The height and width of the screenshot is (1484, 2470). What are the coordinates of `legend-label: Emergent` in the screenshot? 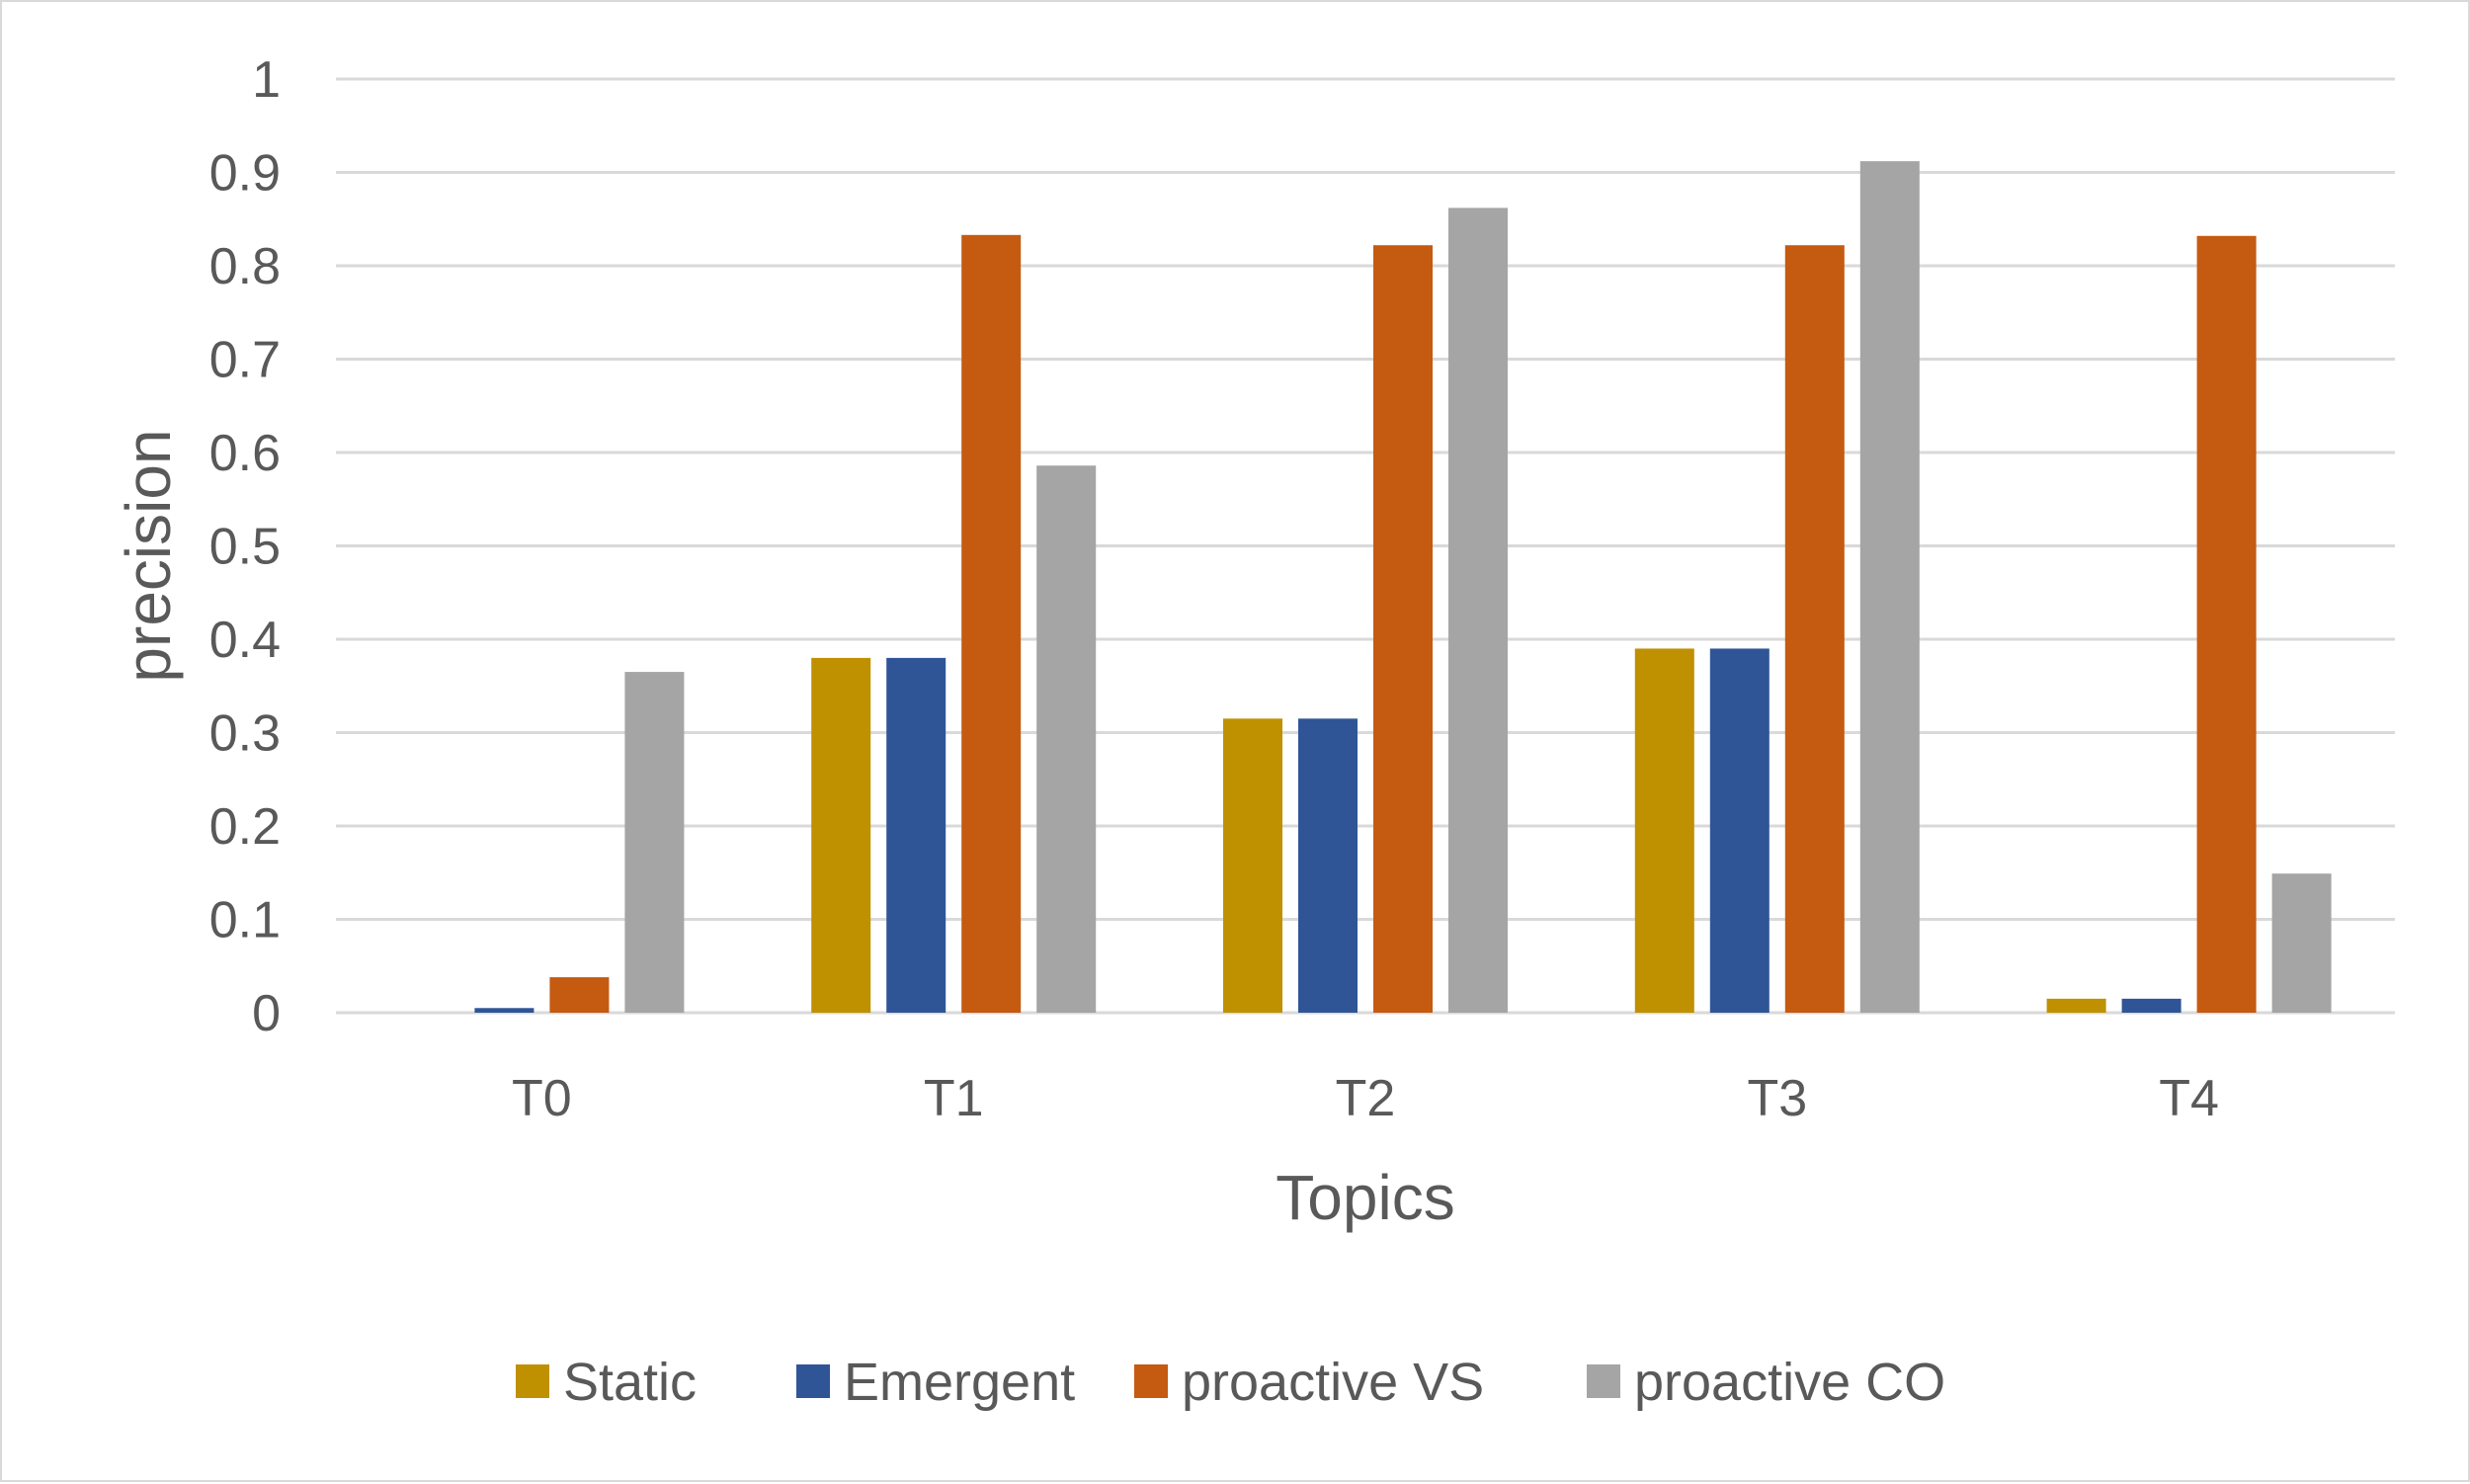 It's located at (959, 1382).